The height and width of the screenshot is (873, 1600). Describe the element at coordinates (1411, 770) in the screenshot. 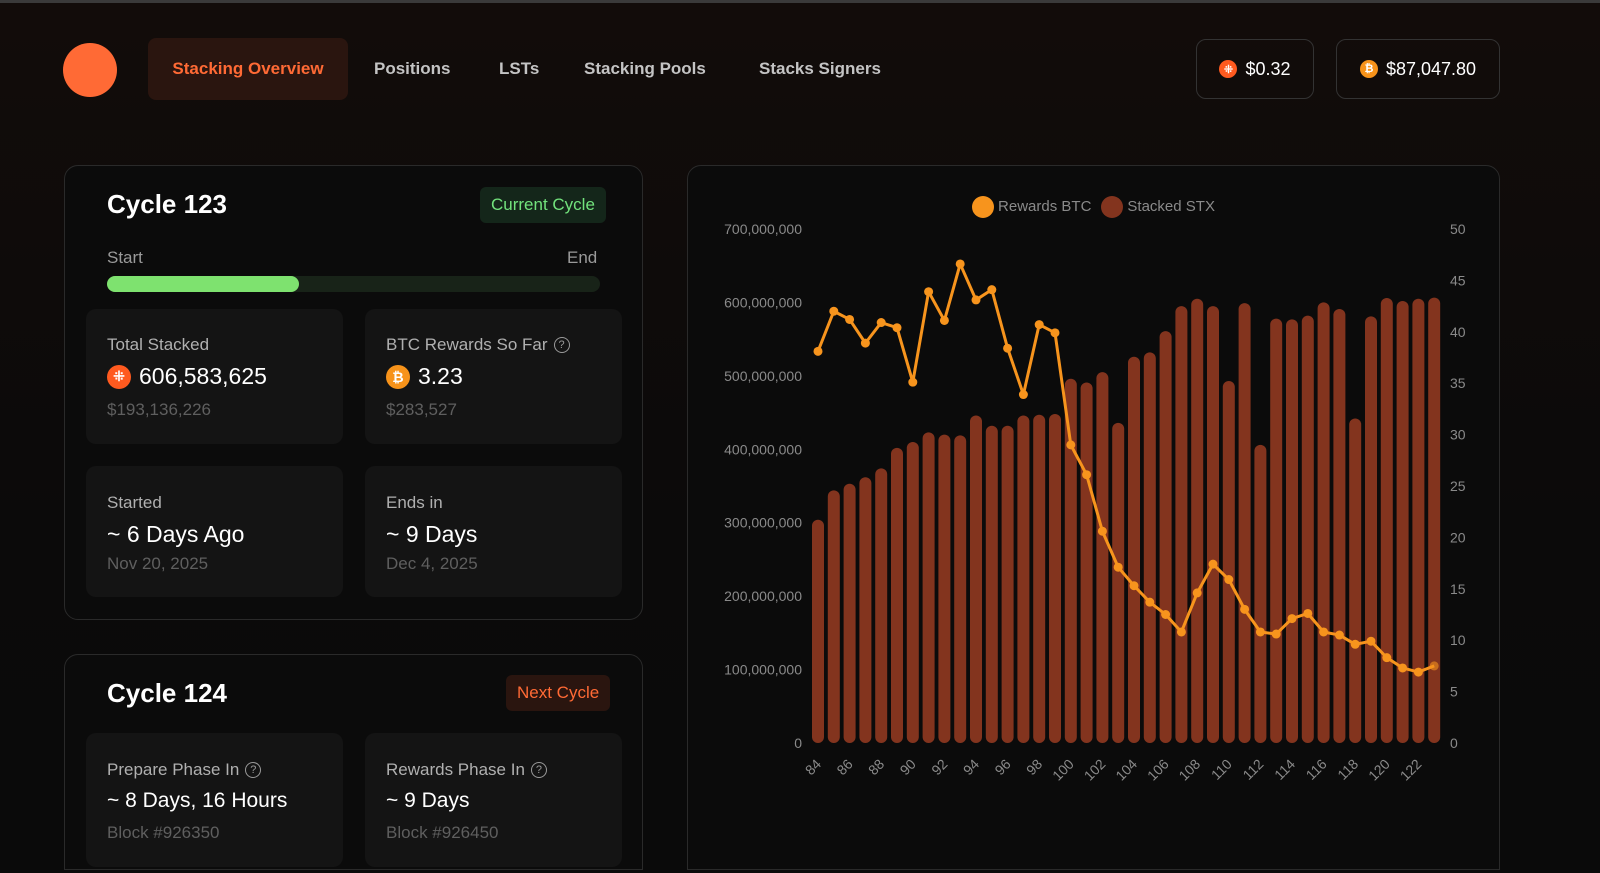

I see `x-axis-tick: 122` at that location.